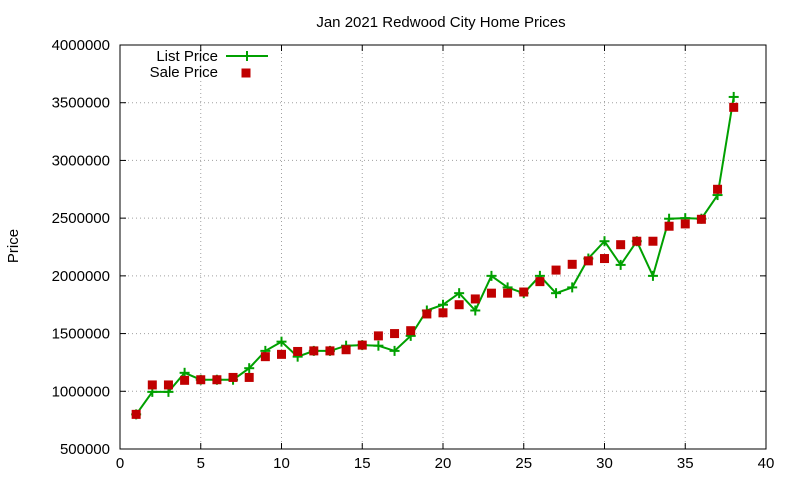 This screenshot has width=800, height=480. Describe the element at coordinates (523, 463) in the screenshot. I see `x-tick-label: 25` at that location.